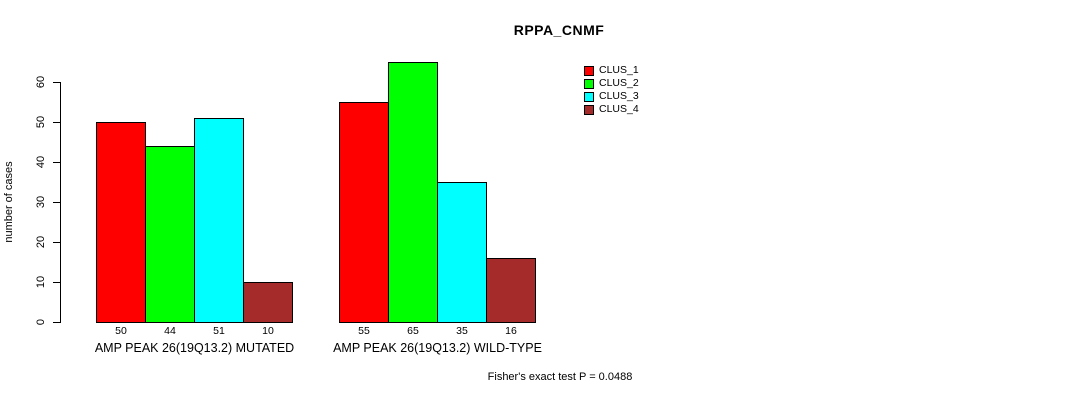 This screenshot has width=1090, height=400. Describe the element at coordinates (41, 322) in the screenshot. I see `y-axis-tick-label: 0` at that location.